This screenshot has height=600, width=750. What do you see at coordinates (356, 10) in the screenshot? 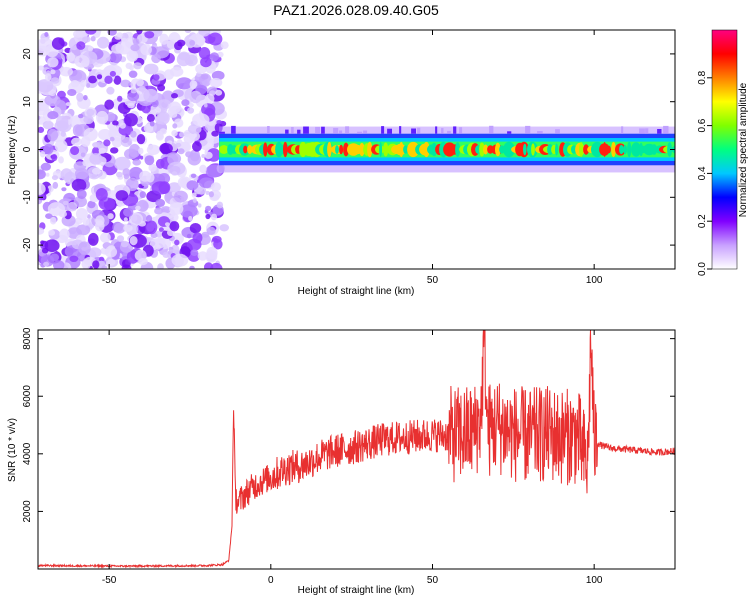
I see `figure-title: PAZ1.2026.028.09.40.G05` at bounding box center [356, 10].